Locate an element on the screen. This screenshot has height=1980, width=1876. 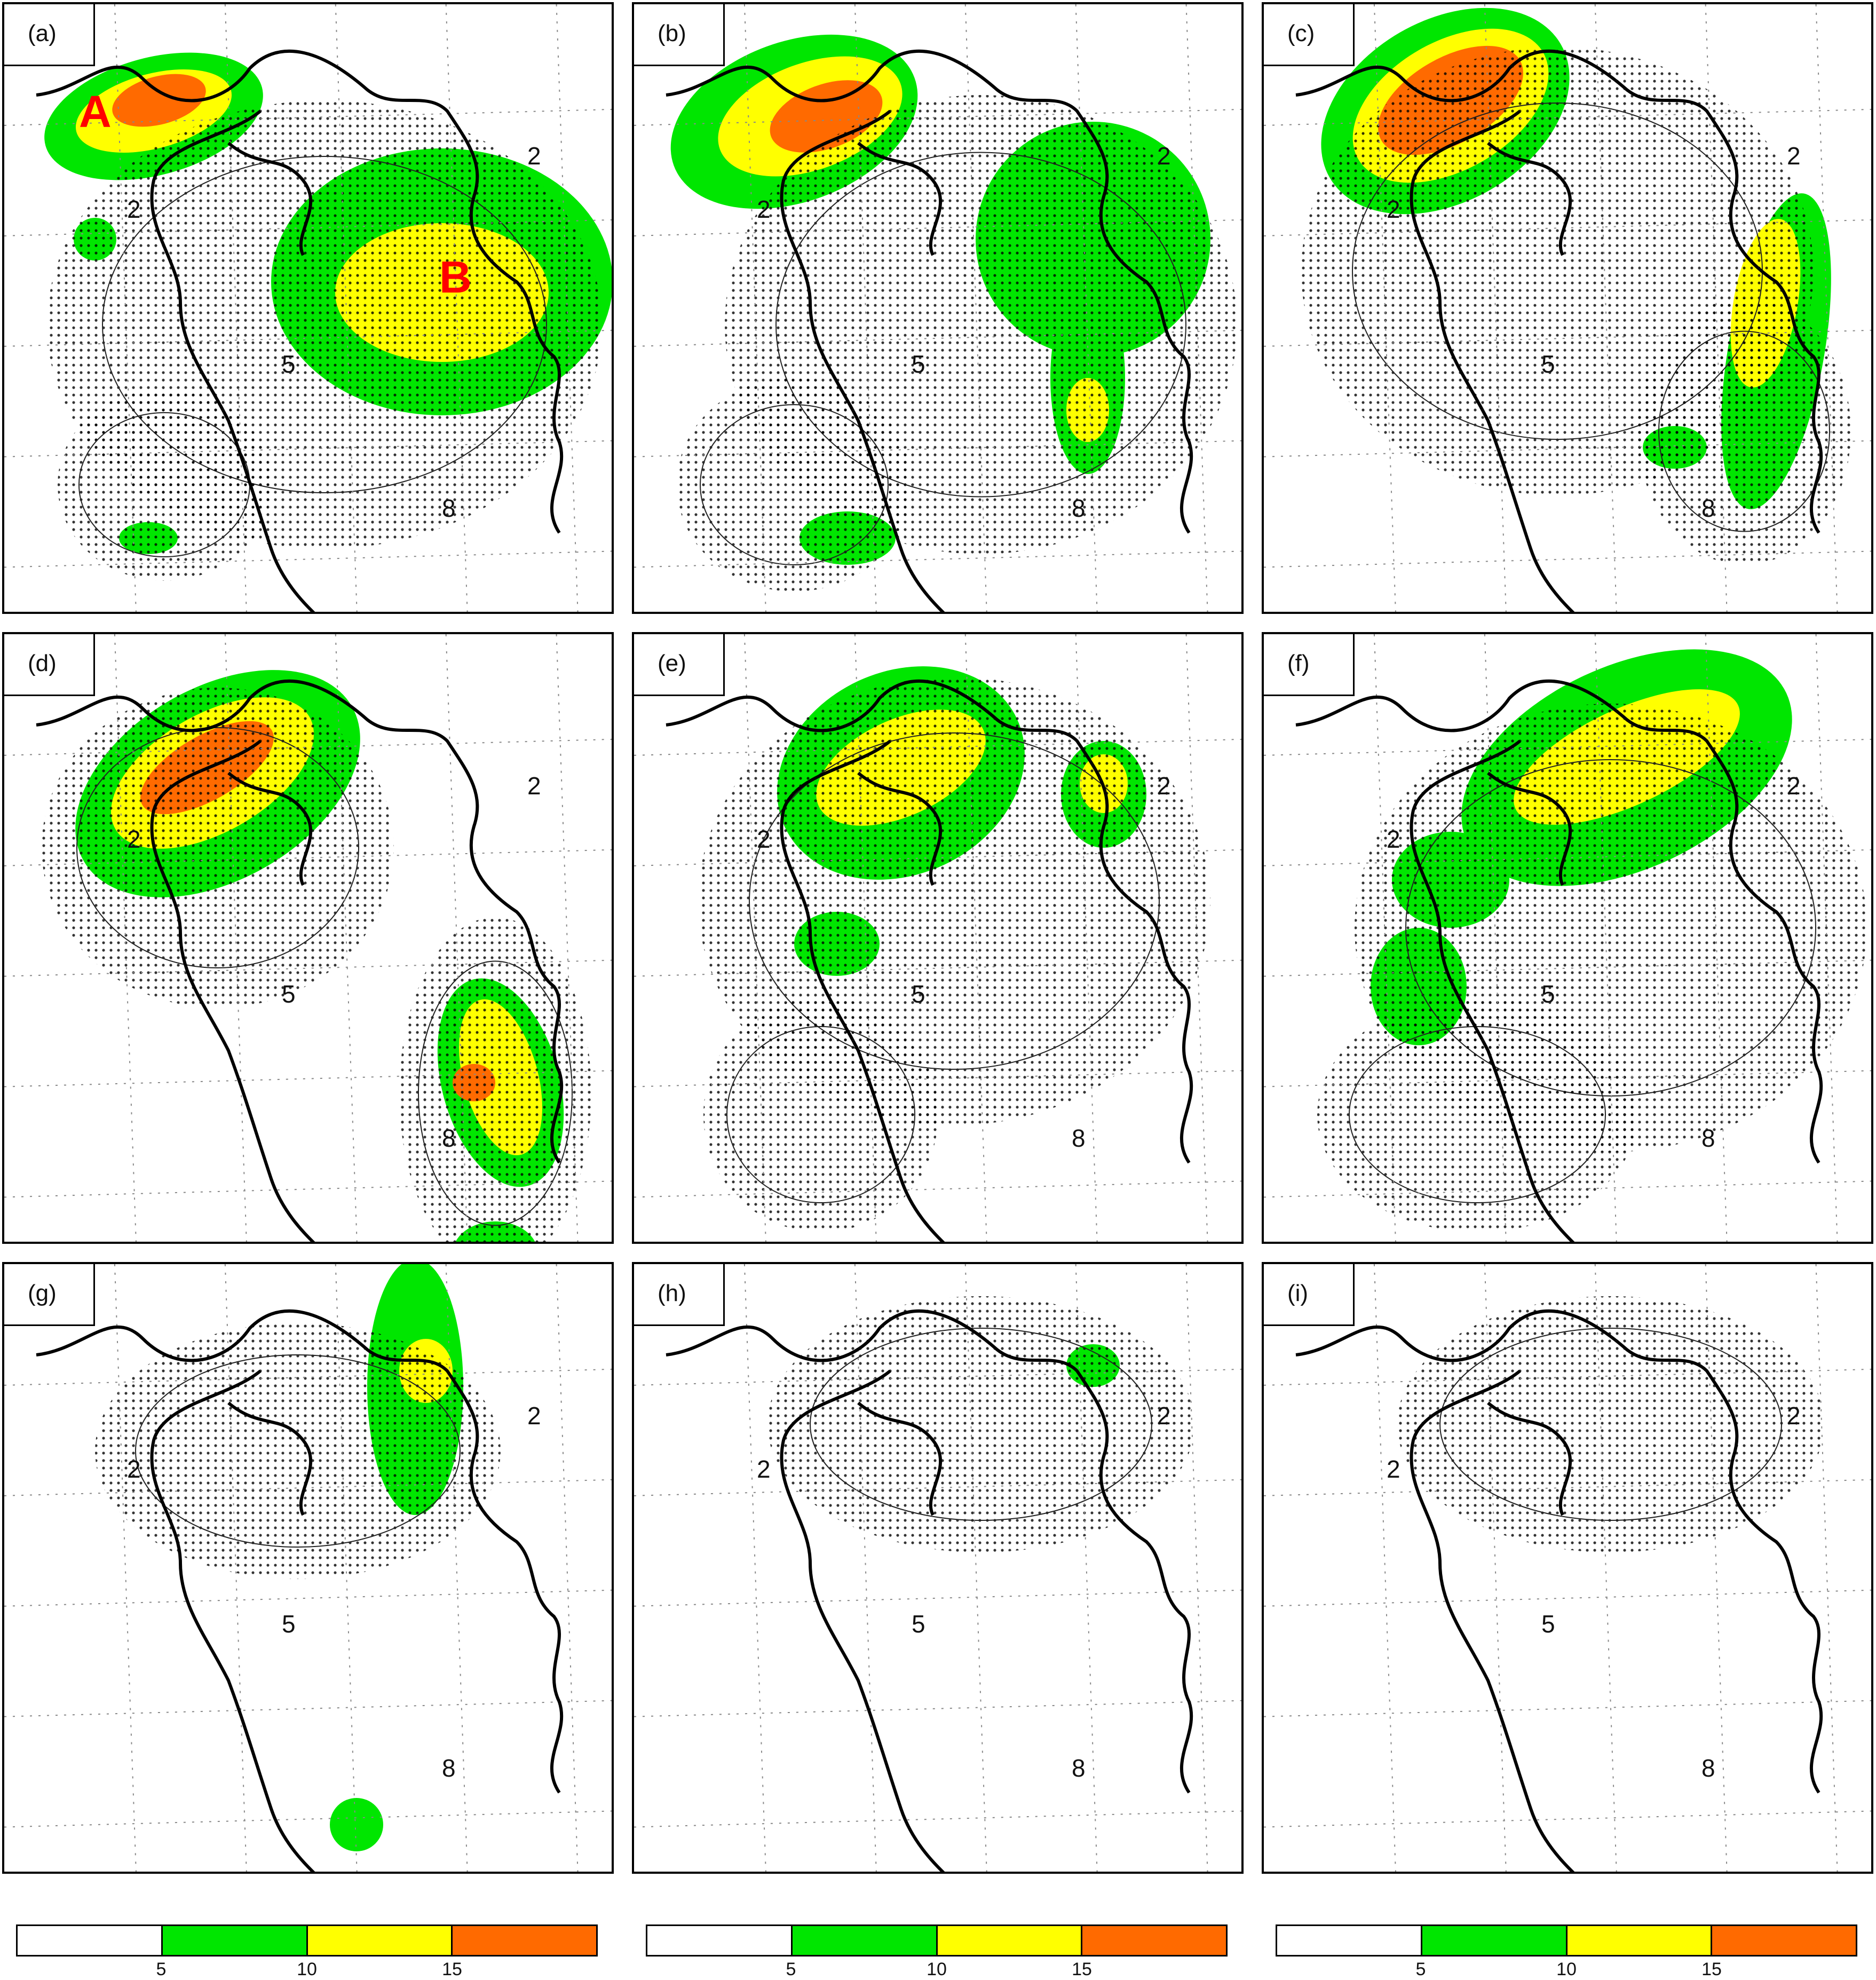
map-panel-e: 2 5 8 2 (e) is located at coordinates (938, 938).